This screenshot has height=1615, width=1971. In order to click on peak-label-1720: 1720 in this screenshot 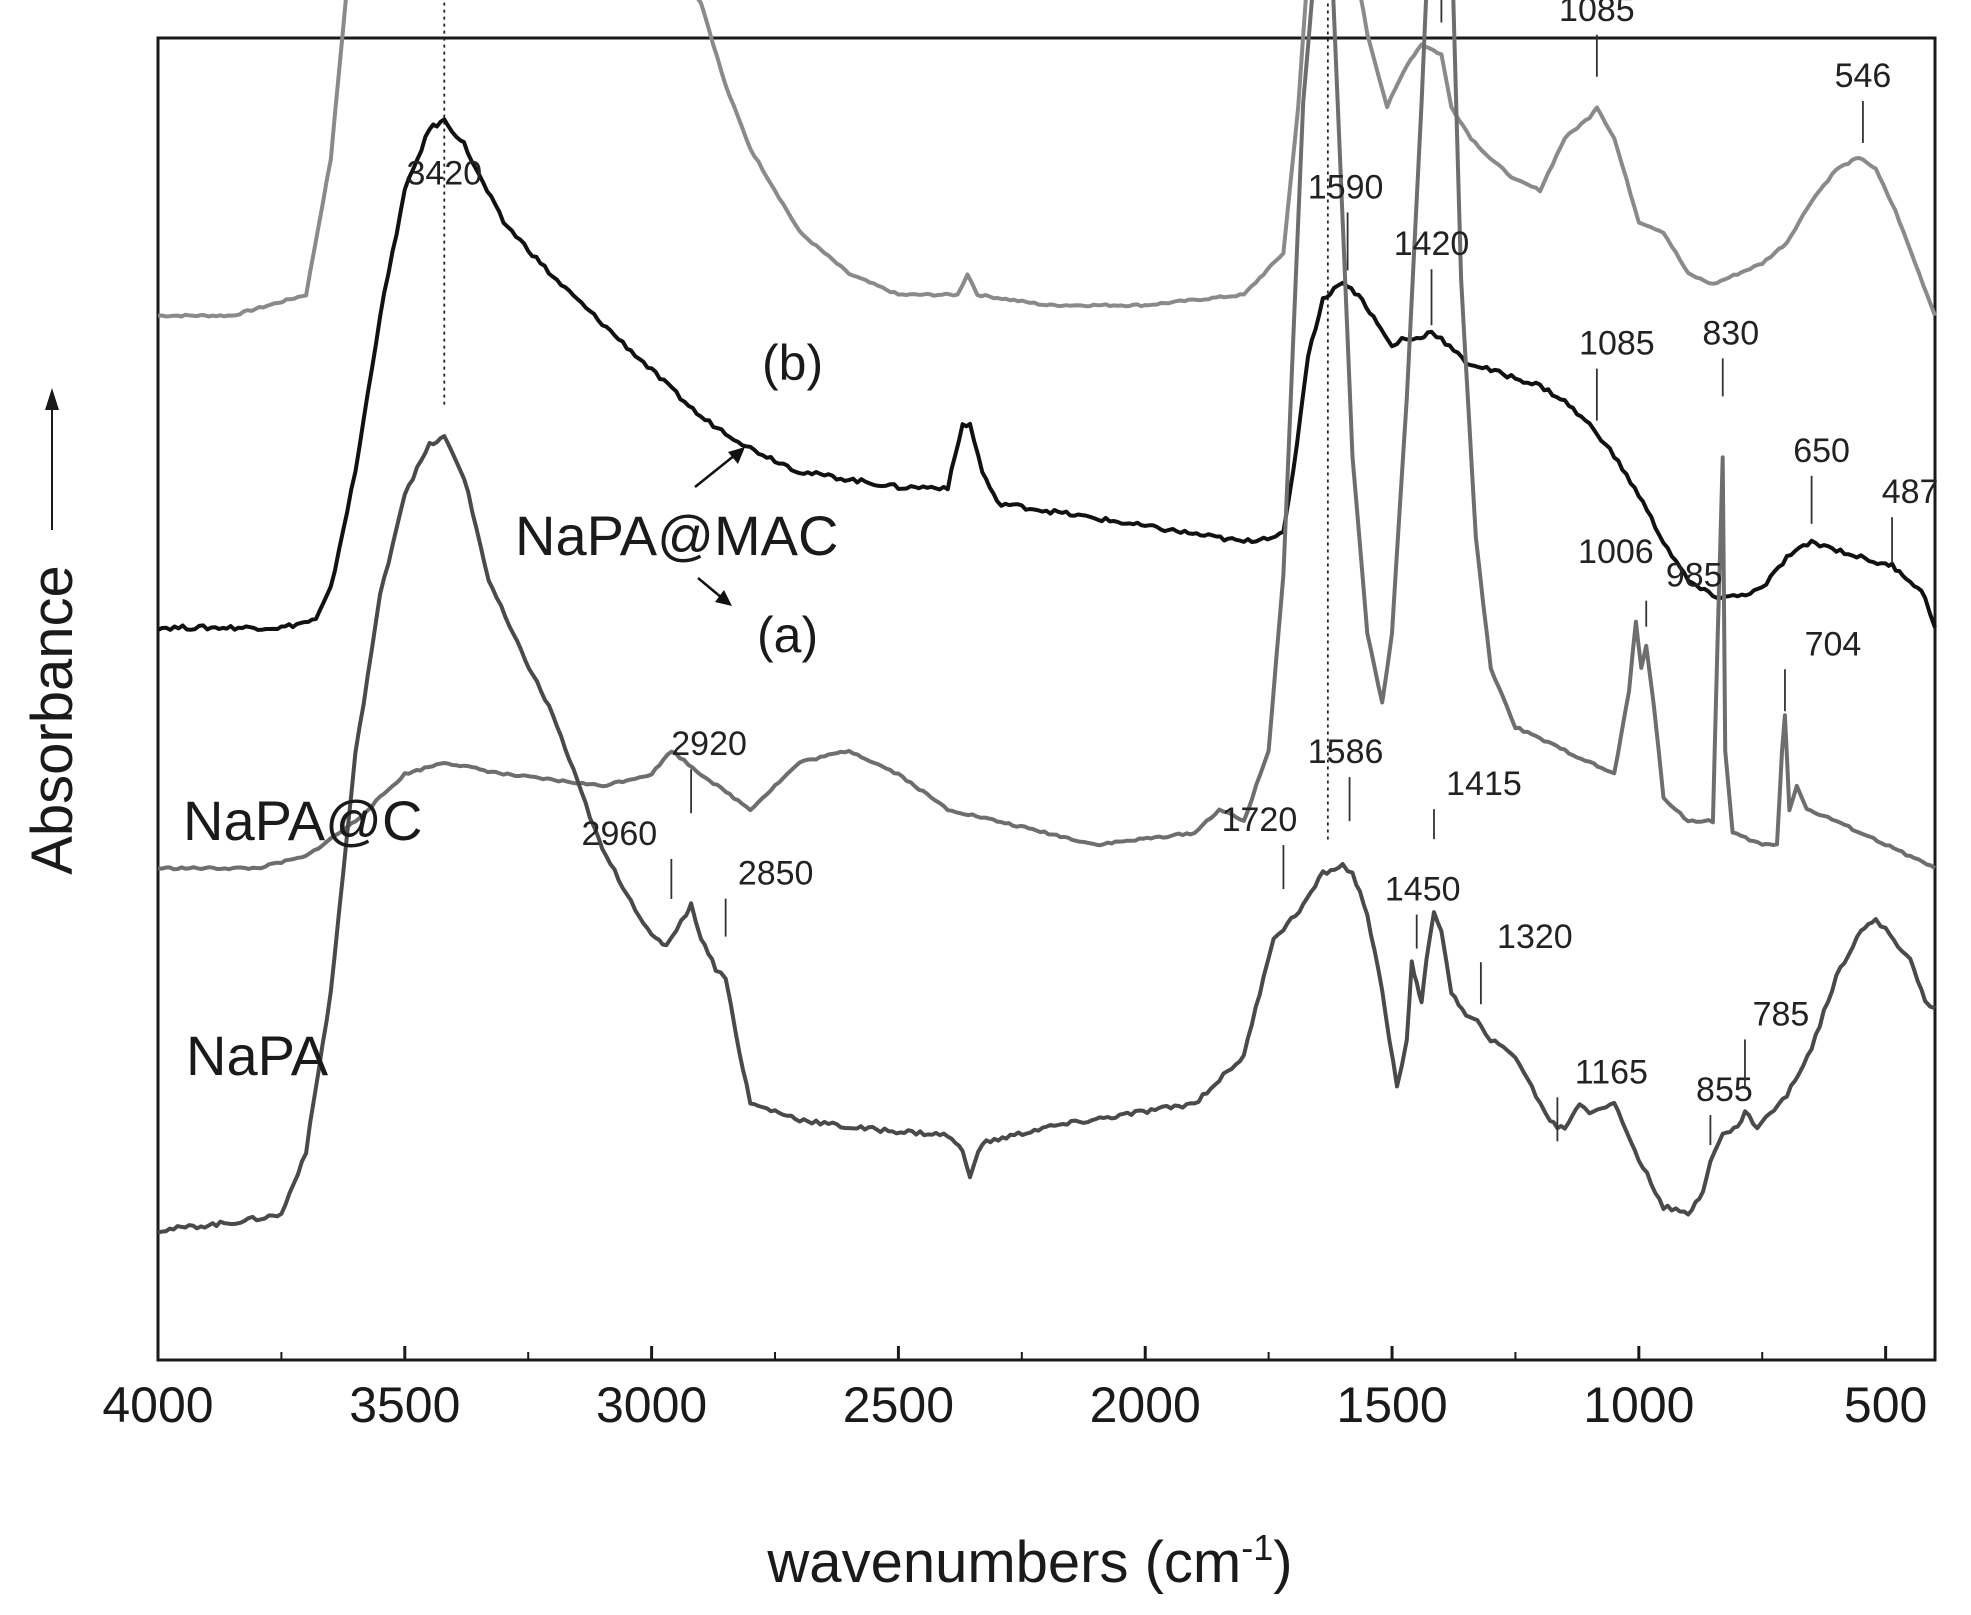, I will do `click(1260, 820)`.